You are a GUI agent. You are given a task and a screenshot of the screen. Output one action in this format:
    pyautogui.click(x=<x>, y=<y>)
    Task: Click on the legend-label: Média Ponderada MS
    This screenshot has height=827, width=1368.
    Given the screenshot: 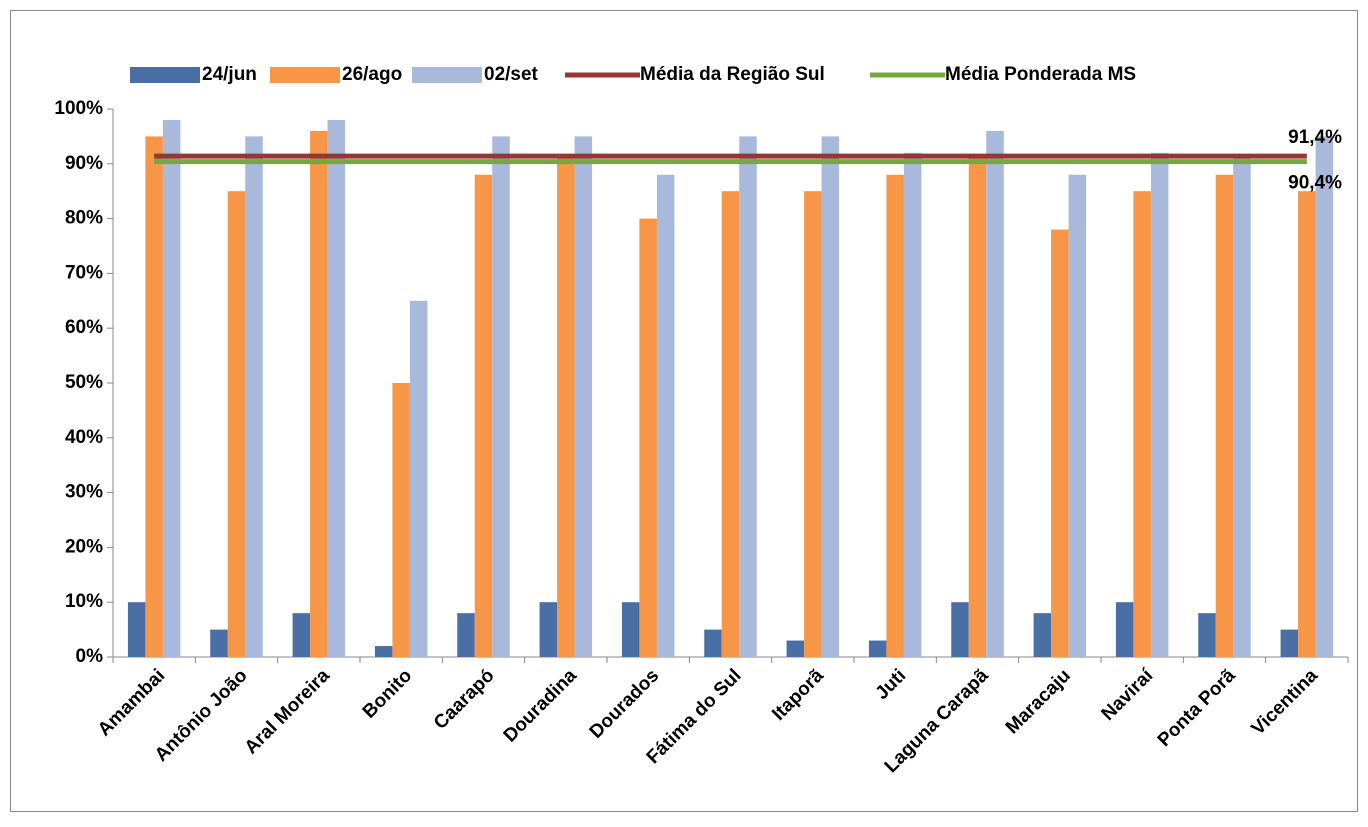 What is the action you would take?
    pyautogui.click(x=1040, y=74)
    